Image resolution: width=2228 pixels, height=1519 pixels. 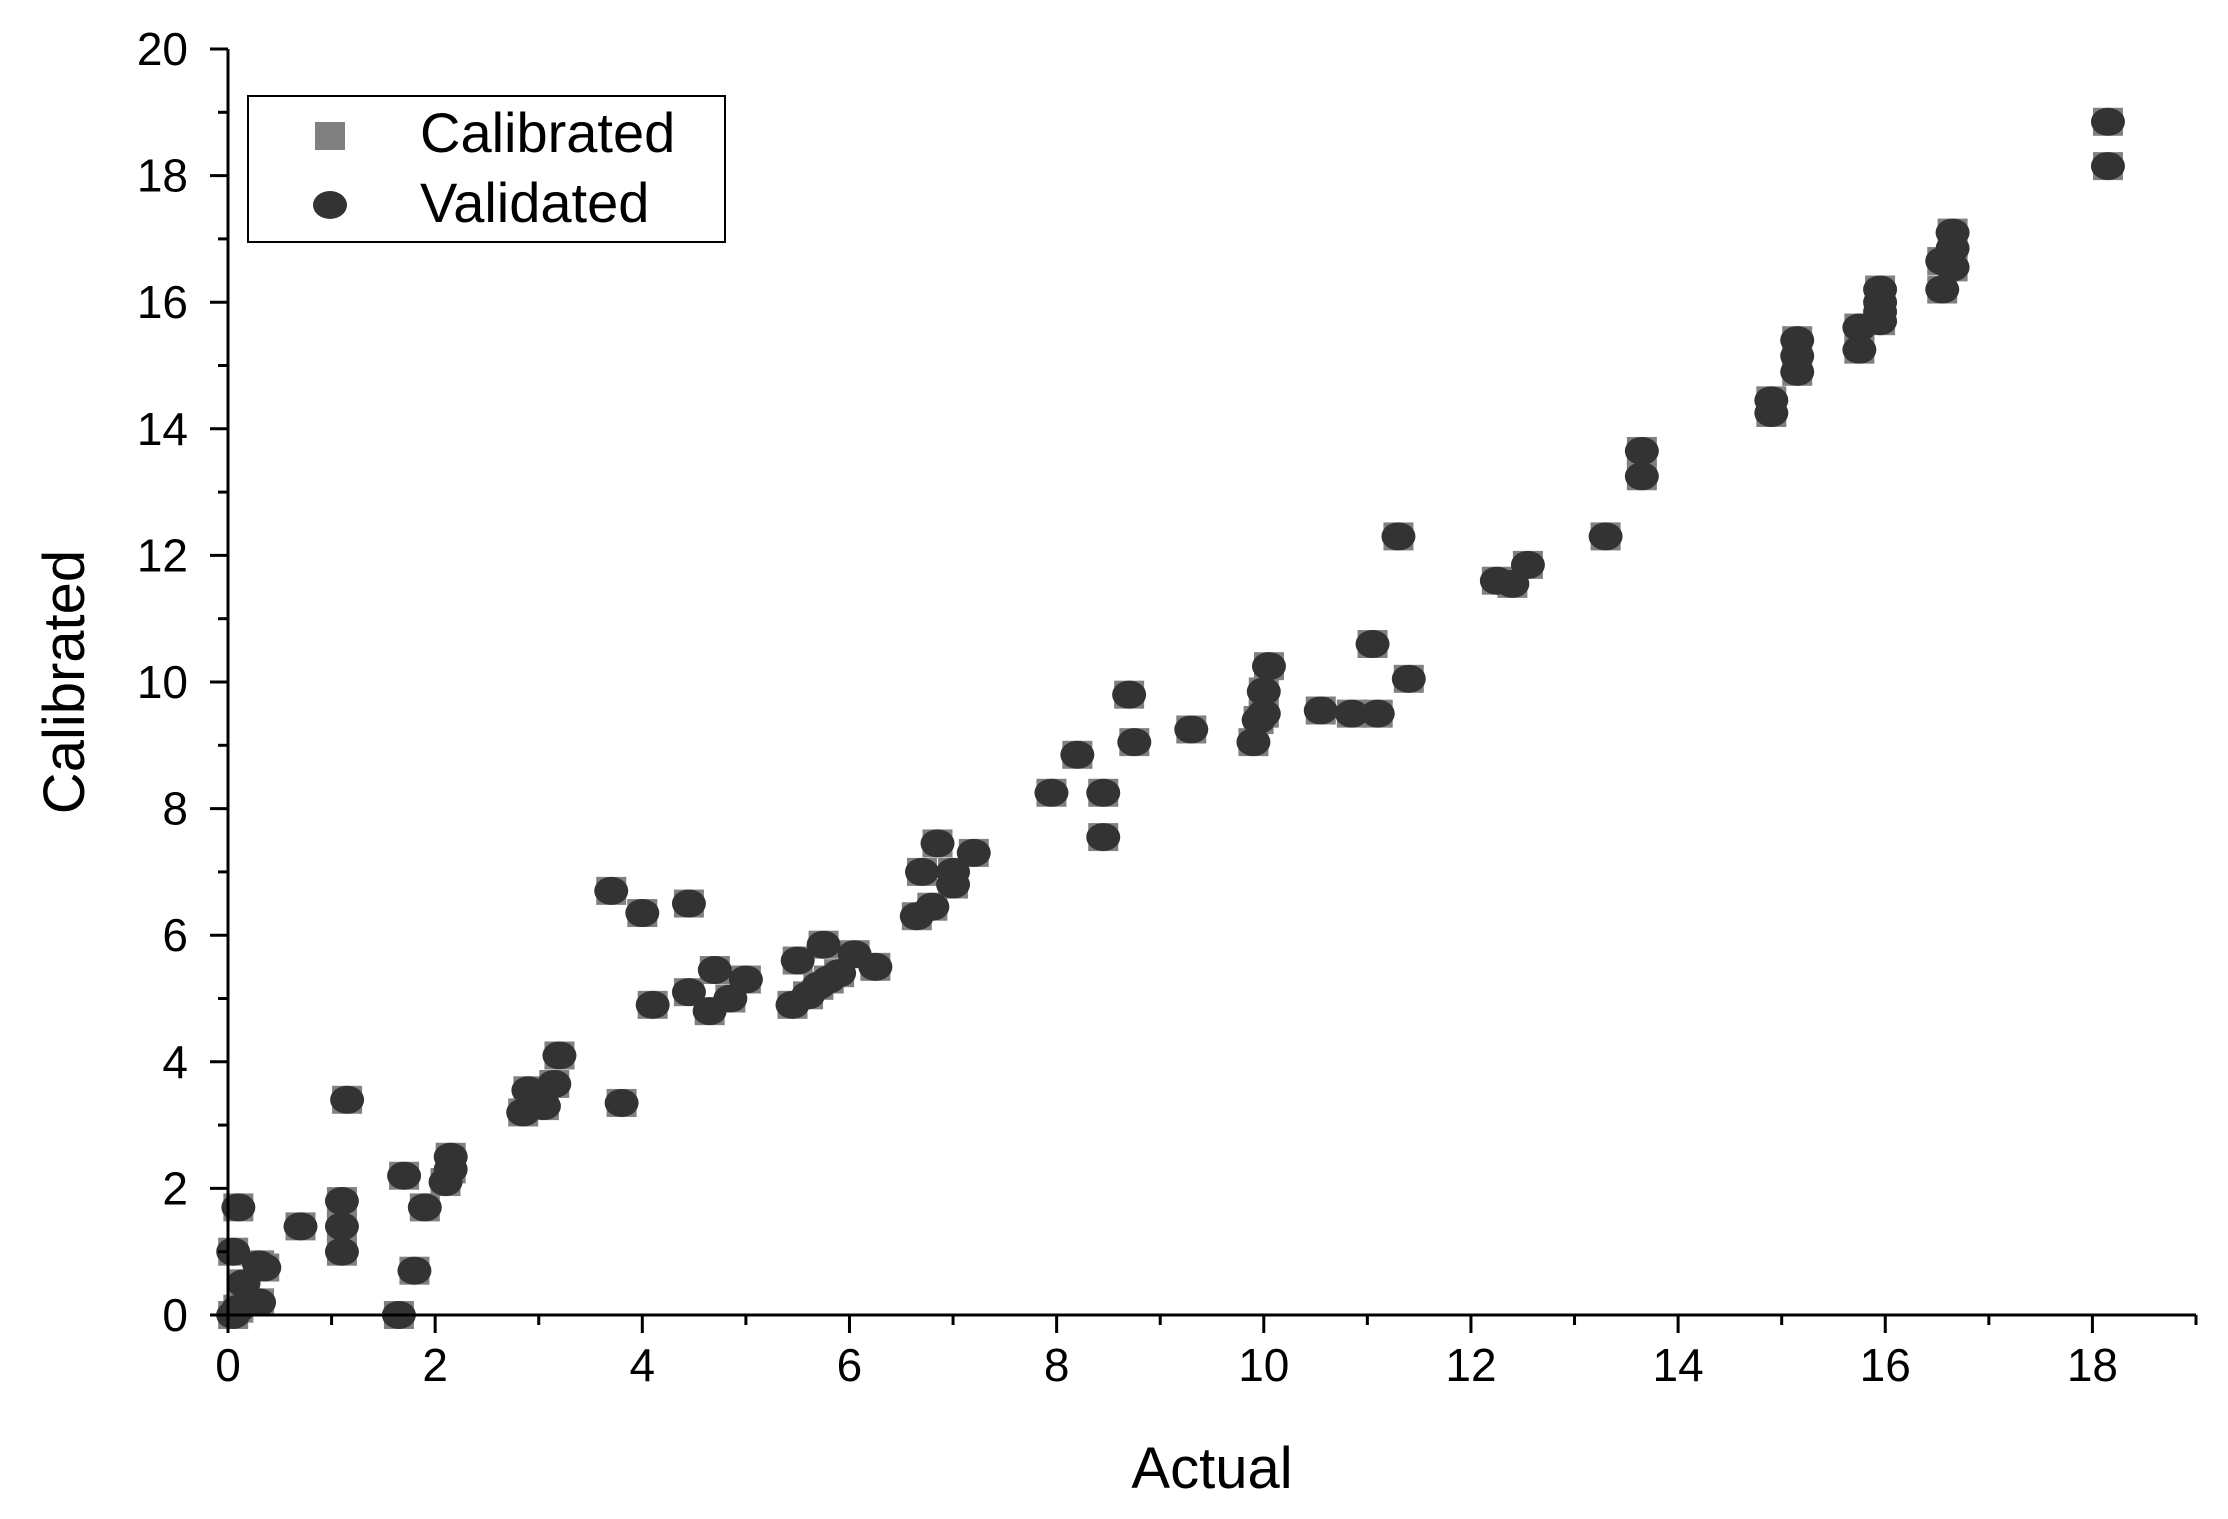 What do you see at coordinates (1470, 1365) in the screenshot?
I see `x-tick-label: 12` at bounding box center [1470, 1365].